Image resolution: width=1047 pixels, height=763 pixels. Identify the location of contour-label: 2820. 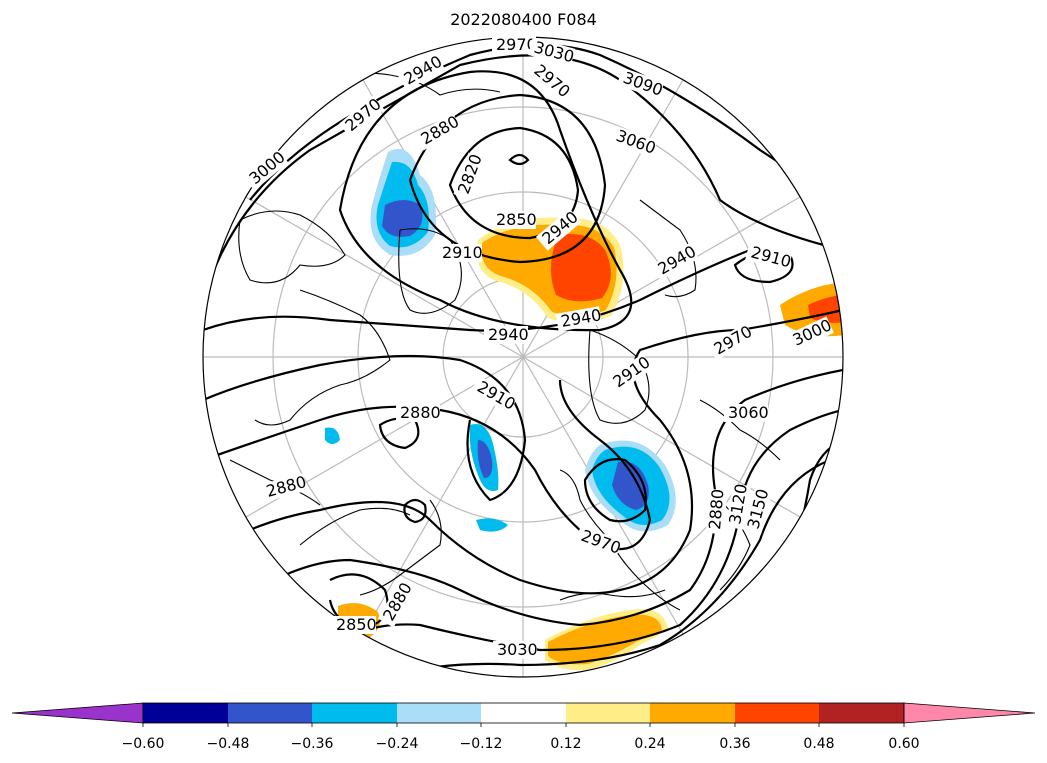
(470, 174).